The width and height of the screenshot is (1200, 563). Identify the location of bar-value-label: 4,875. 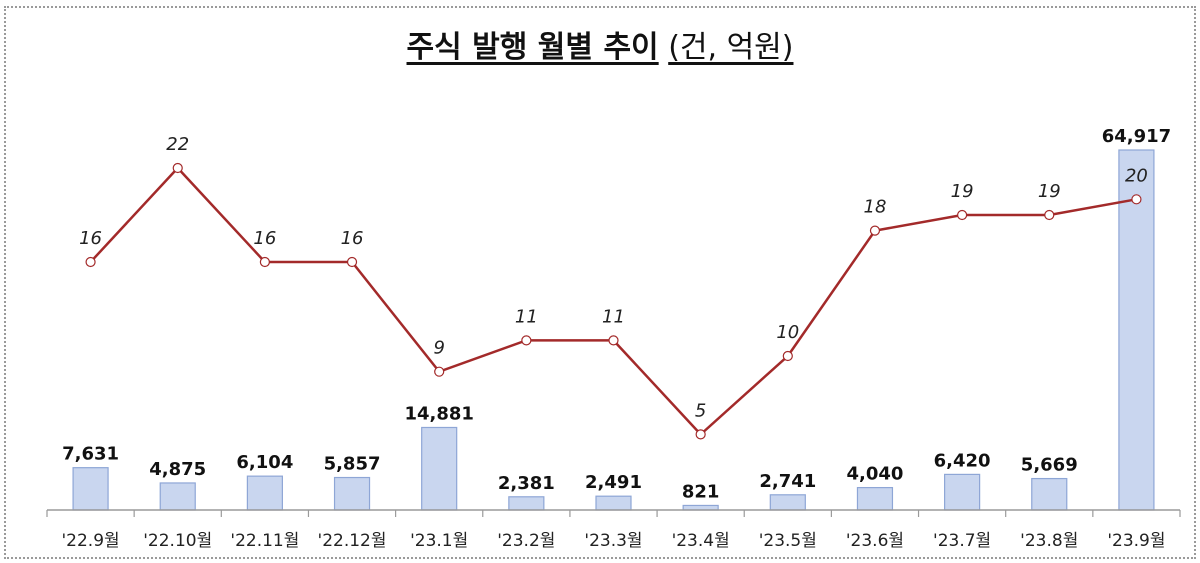
(177, 469).